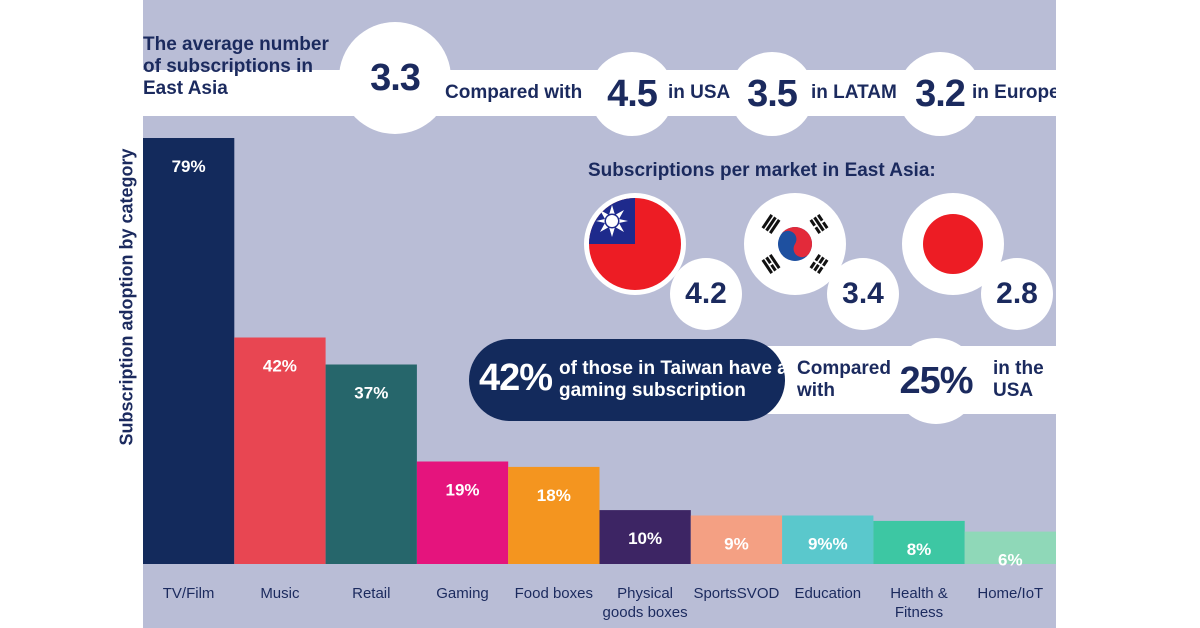 The image size is (1200, 628). I want to click on usa-average-value: 4.5, so click(632, 93).